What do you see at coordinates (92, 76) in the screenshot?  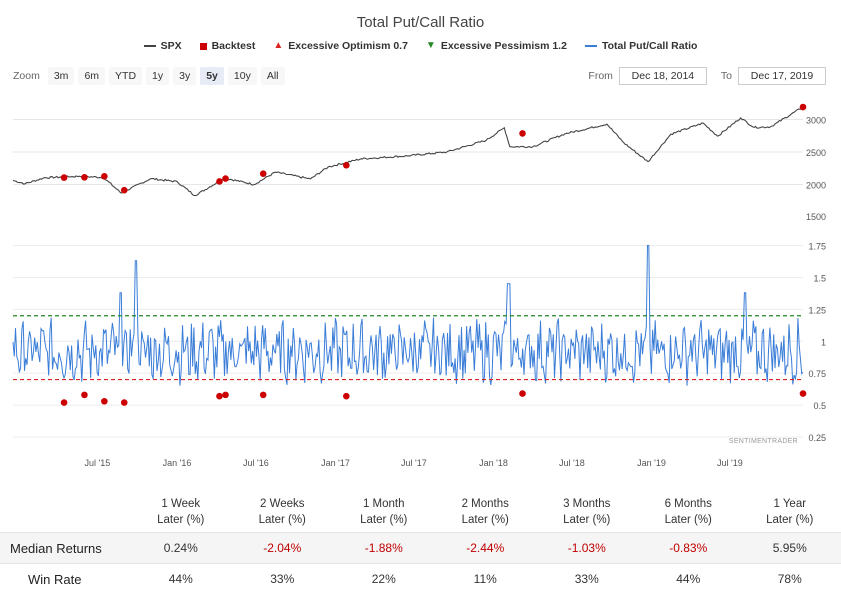 I see `zoom-6m-button: 6m` at bounding box center [92, 76].